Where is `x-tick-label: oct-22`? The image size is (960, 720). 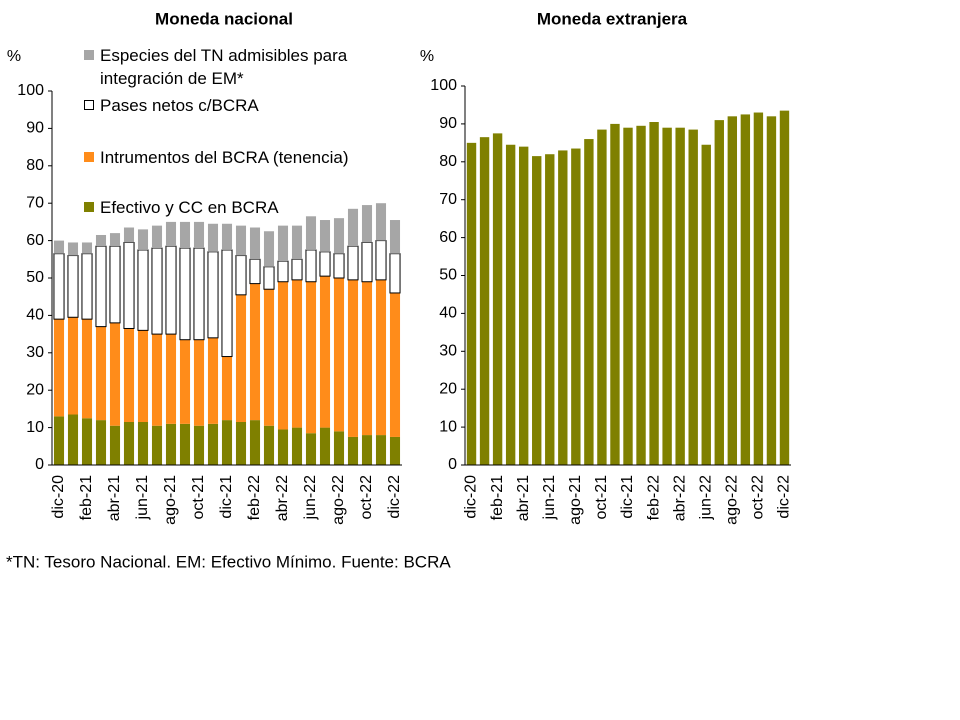
x-tick-label: oct-22 is located at coordinates (366, 497).